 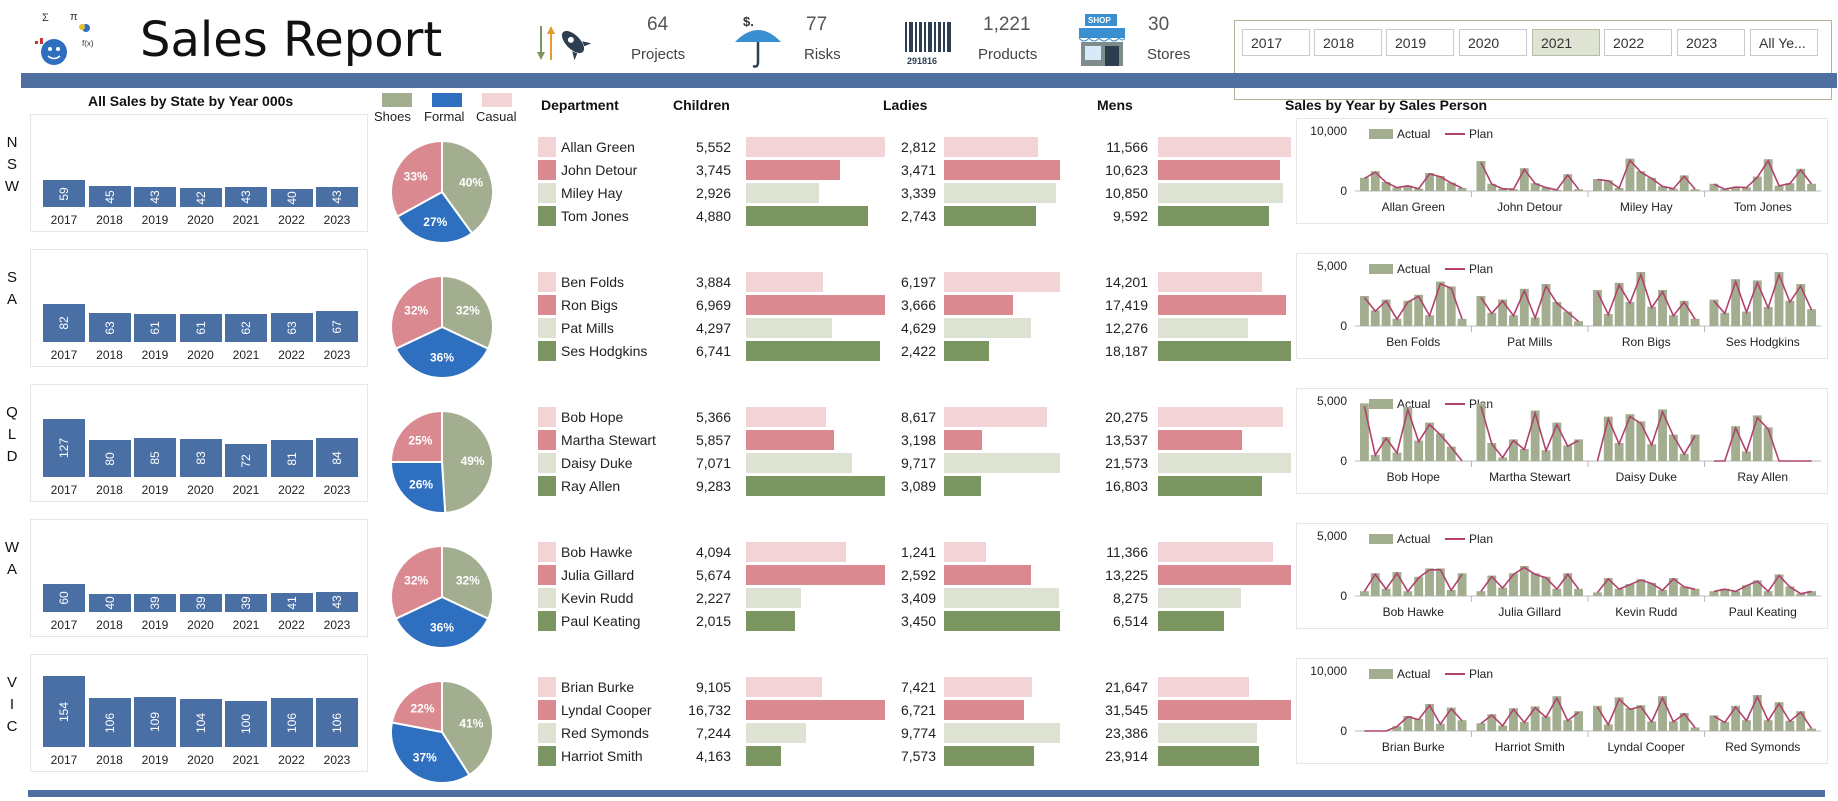 I want to click on year-bar-label: 2021, so click(x=246, y=220).